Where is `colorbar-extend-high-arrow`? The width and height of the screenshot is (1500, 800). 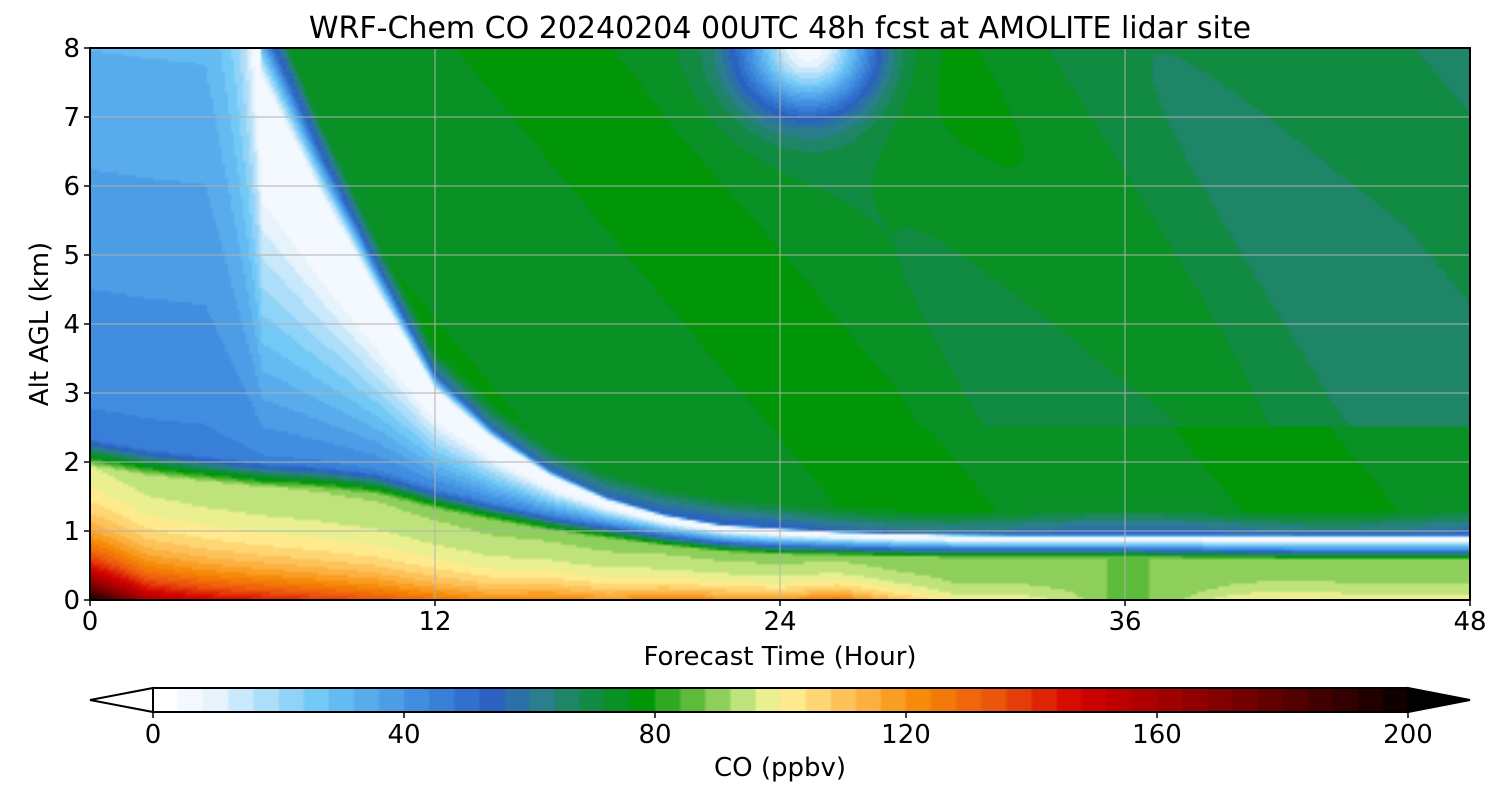
colorbar-extend-high-arrow is located at coordinates (1439, 700).